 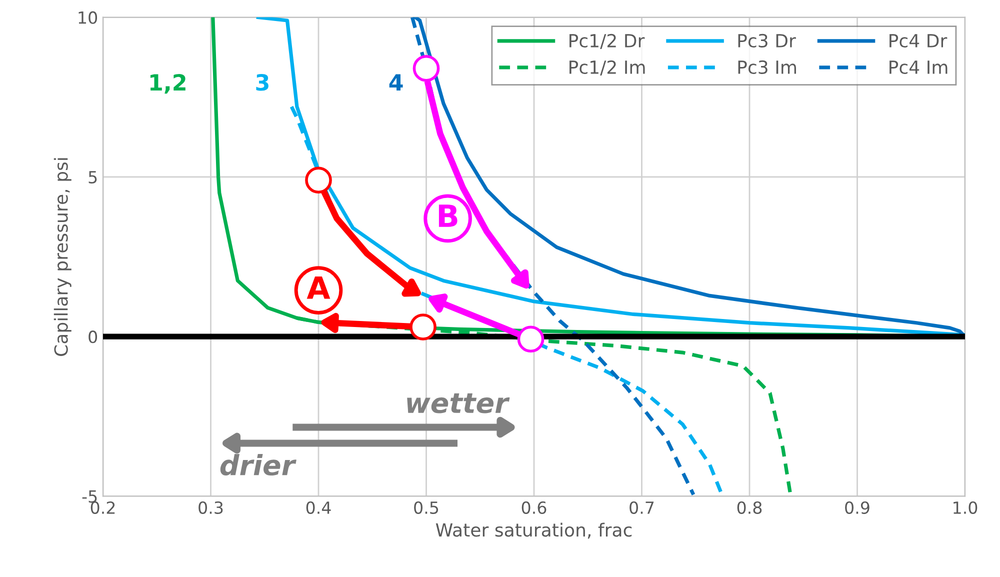 I want to click on legend-label: Pc3 Dr, so click(x=767, y=41).